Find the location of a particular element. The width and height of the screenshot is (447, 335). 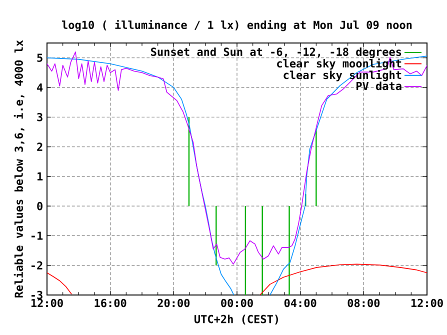

legend-label: PV data is located at coordinates (379, 86).